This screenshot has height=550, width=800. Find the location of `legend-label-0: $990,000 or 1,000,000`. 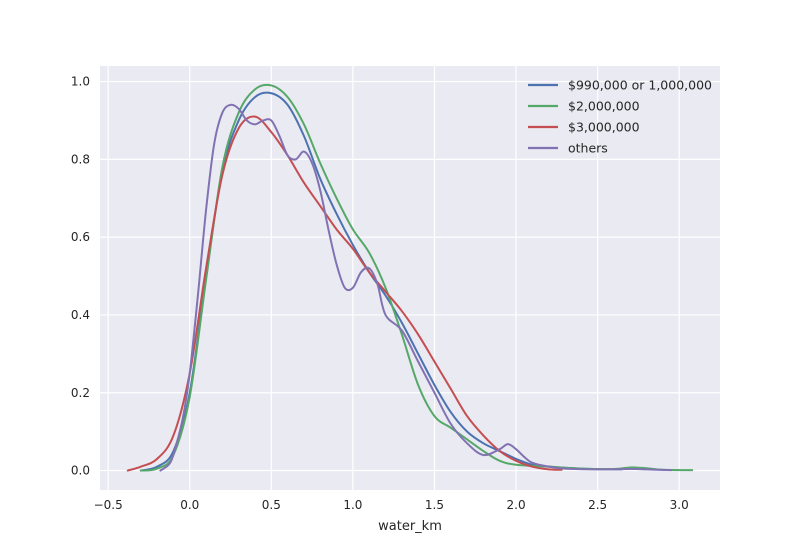

legend-label-0: $990,000 or 1,000,000 is located at coordinates (640, 85).